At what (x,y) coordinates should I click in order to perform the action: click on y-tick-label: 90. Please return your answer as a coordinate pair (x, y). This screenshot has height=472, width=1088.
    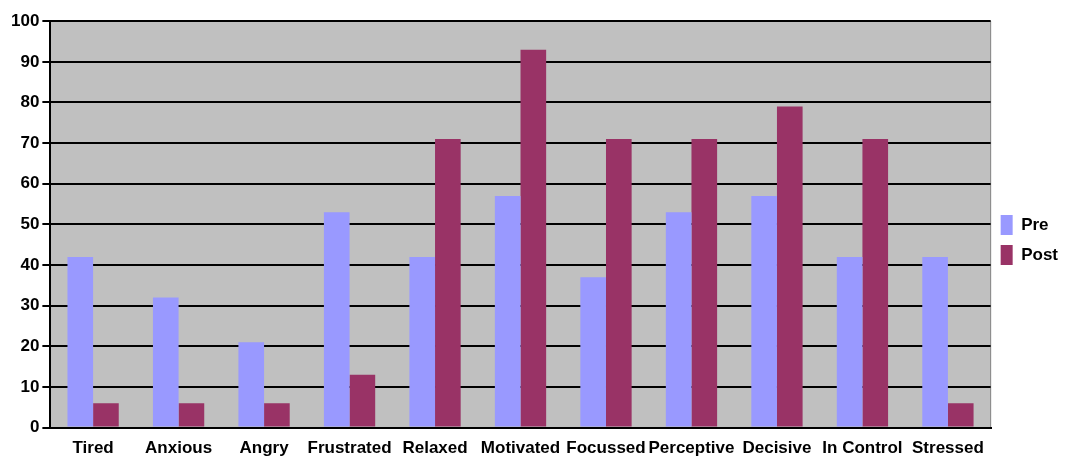
    Looking at the image, I should click on (30, 61).